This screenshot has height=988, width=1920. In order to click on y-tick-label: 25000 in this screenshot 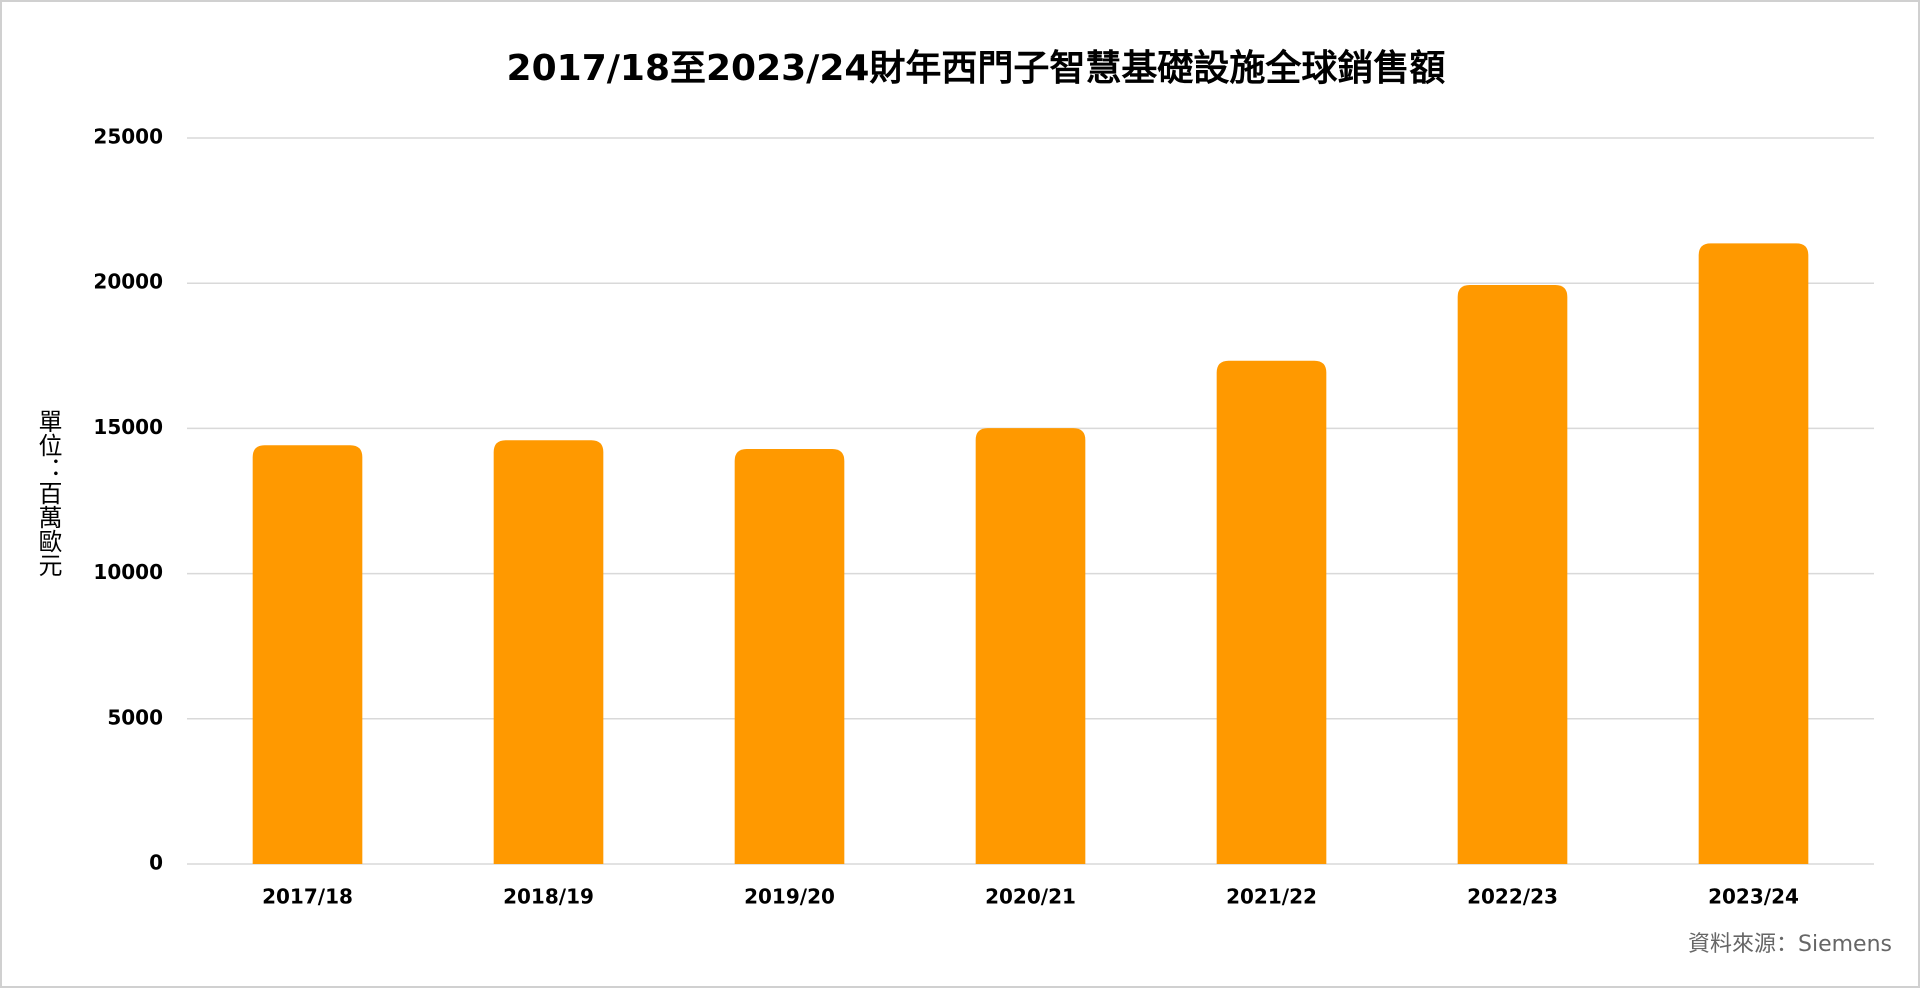, I will do `click(128, 137)`.